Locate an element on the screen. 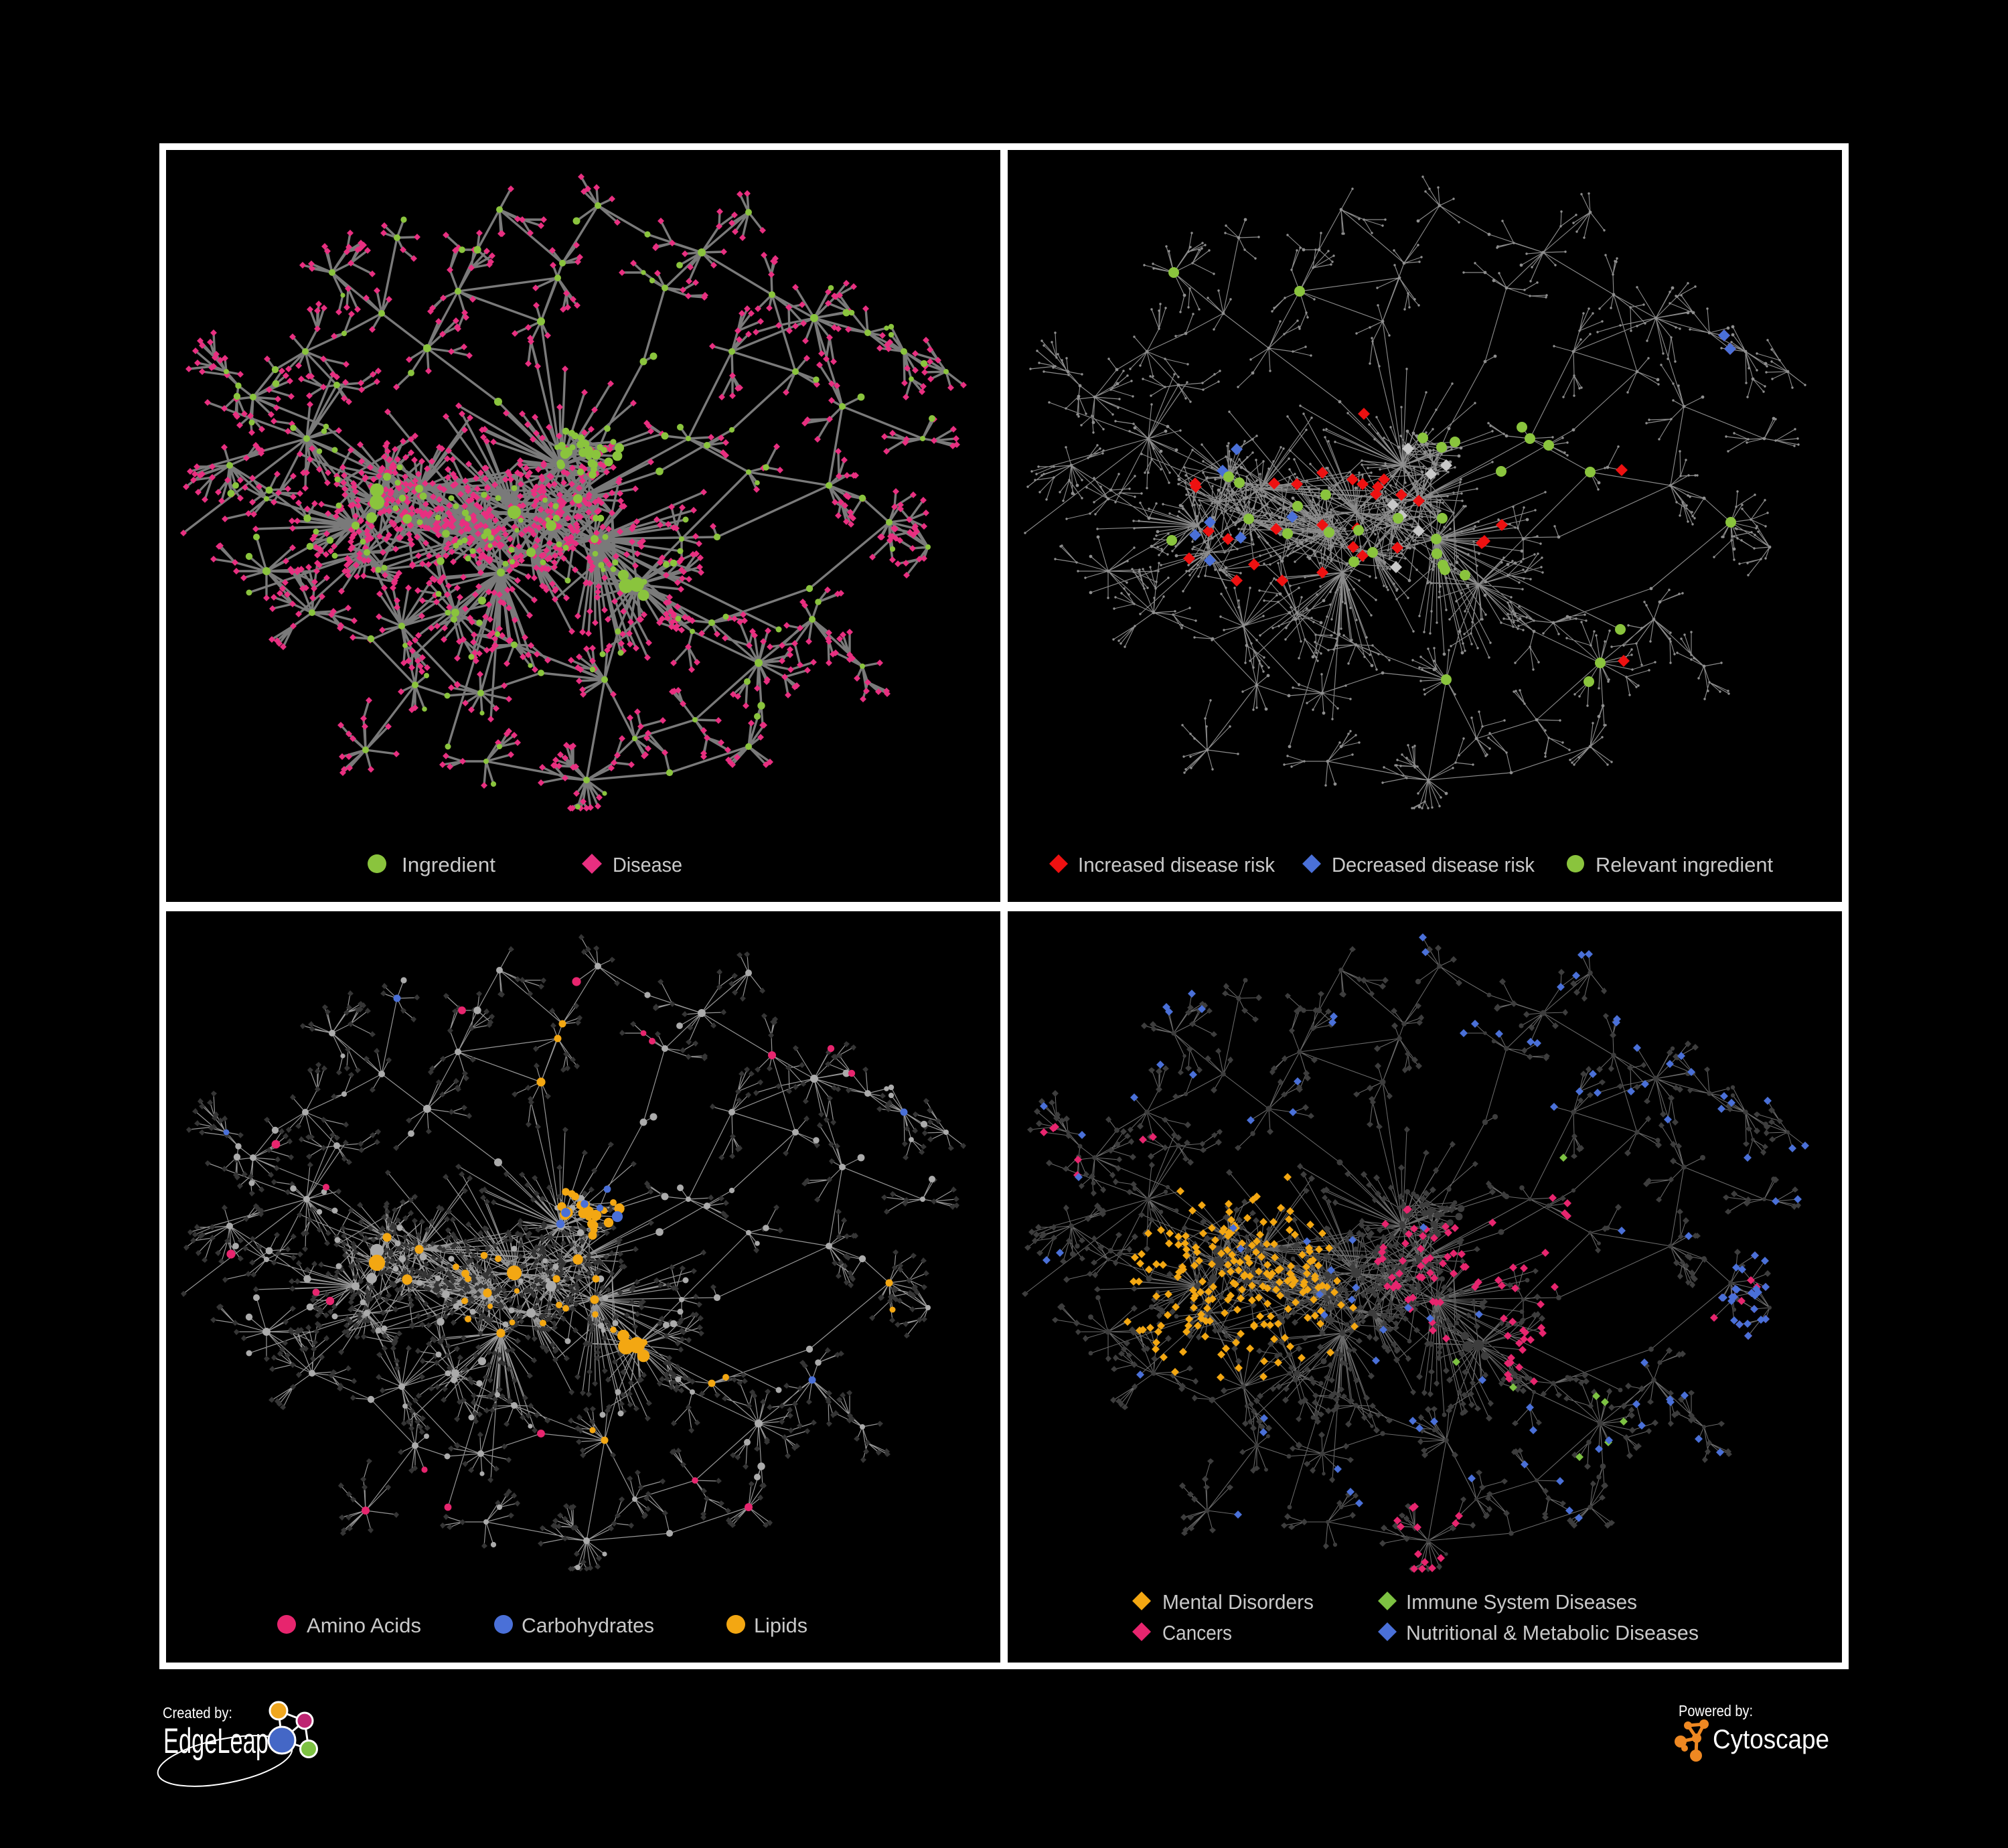 The image size is (2008, 1848). svg-text: Created by: is located at coordinates (197, 1712).